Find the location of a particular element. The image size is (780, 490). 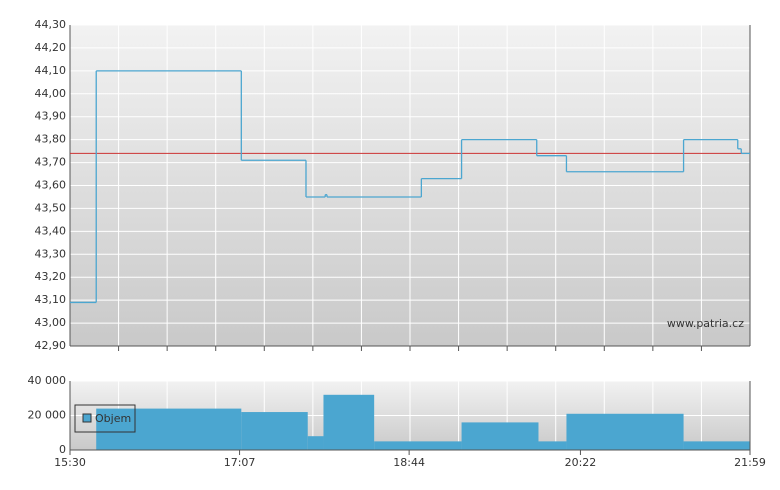

y-tick-label: 43,90 is located at coordinates (51, 116).